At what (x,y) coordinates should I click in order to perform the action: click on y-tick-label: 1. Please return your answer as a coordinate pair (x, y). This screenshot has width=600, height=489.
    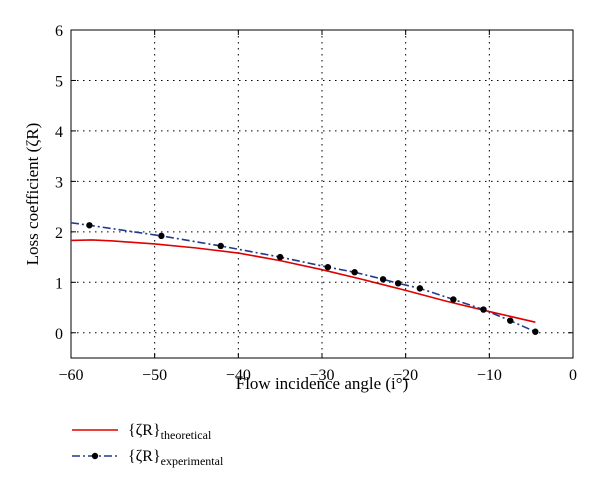
    Looking at the image, I should click on (59, 283).